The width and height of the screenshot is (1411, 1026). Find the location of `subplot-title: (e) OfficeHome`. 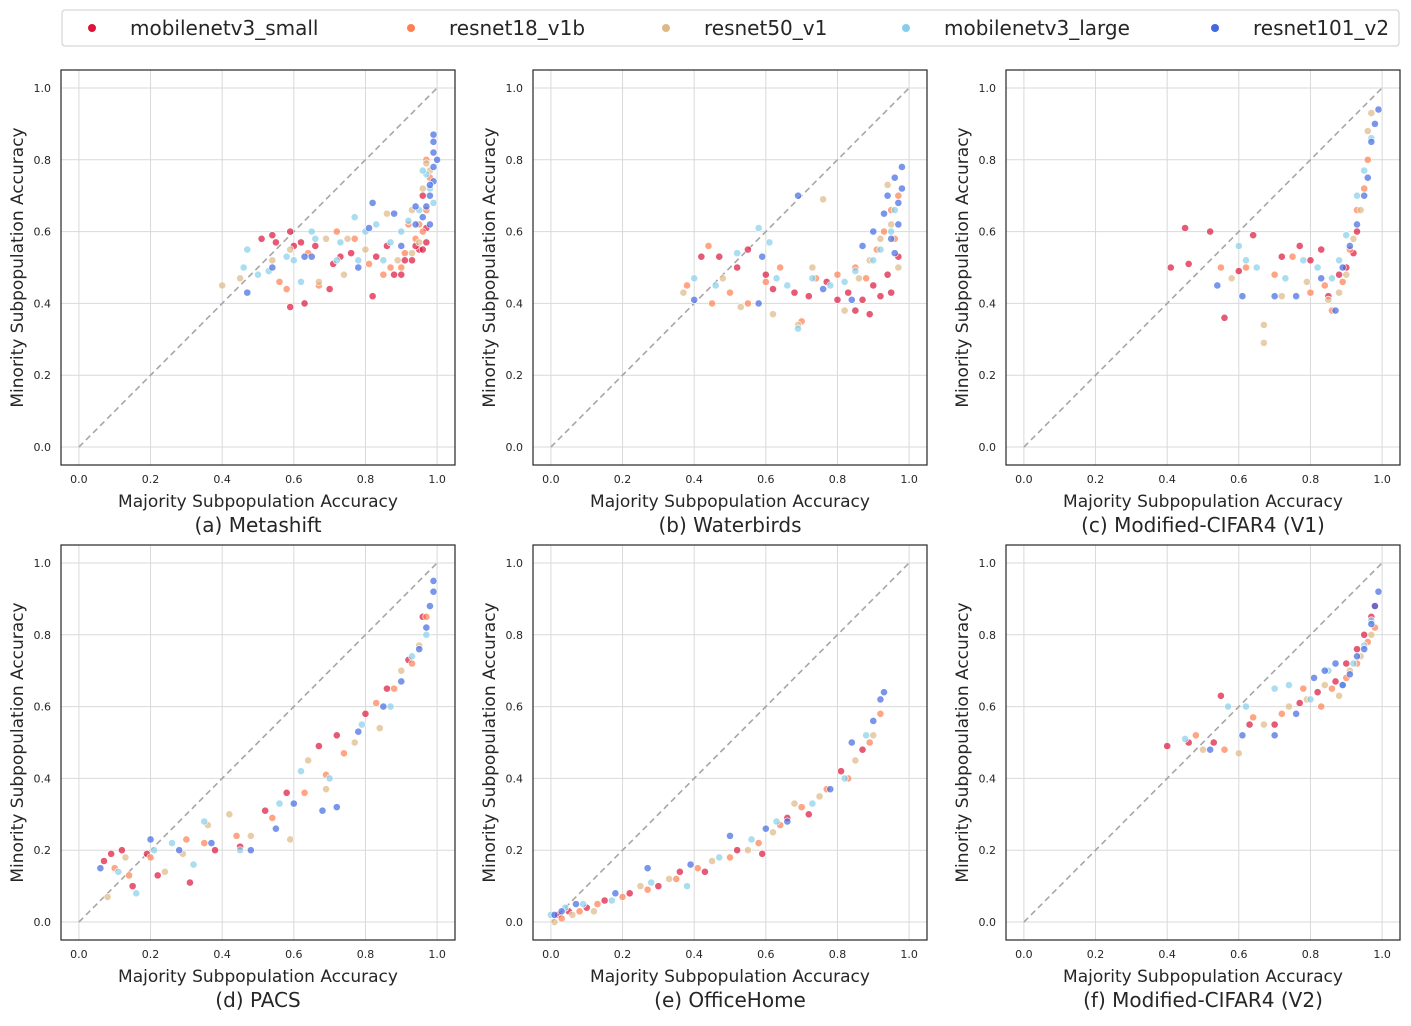

subplot-title: (e) OfficeHome is located at coordinates (730, 1000).